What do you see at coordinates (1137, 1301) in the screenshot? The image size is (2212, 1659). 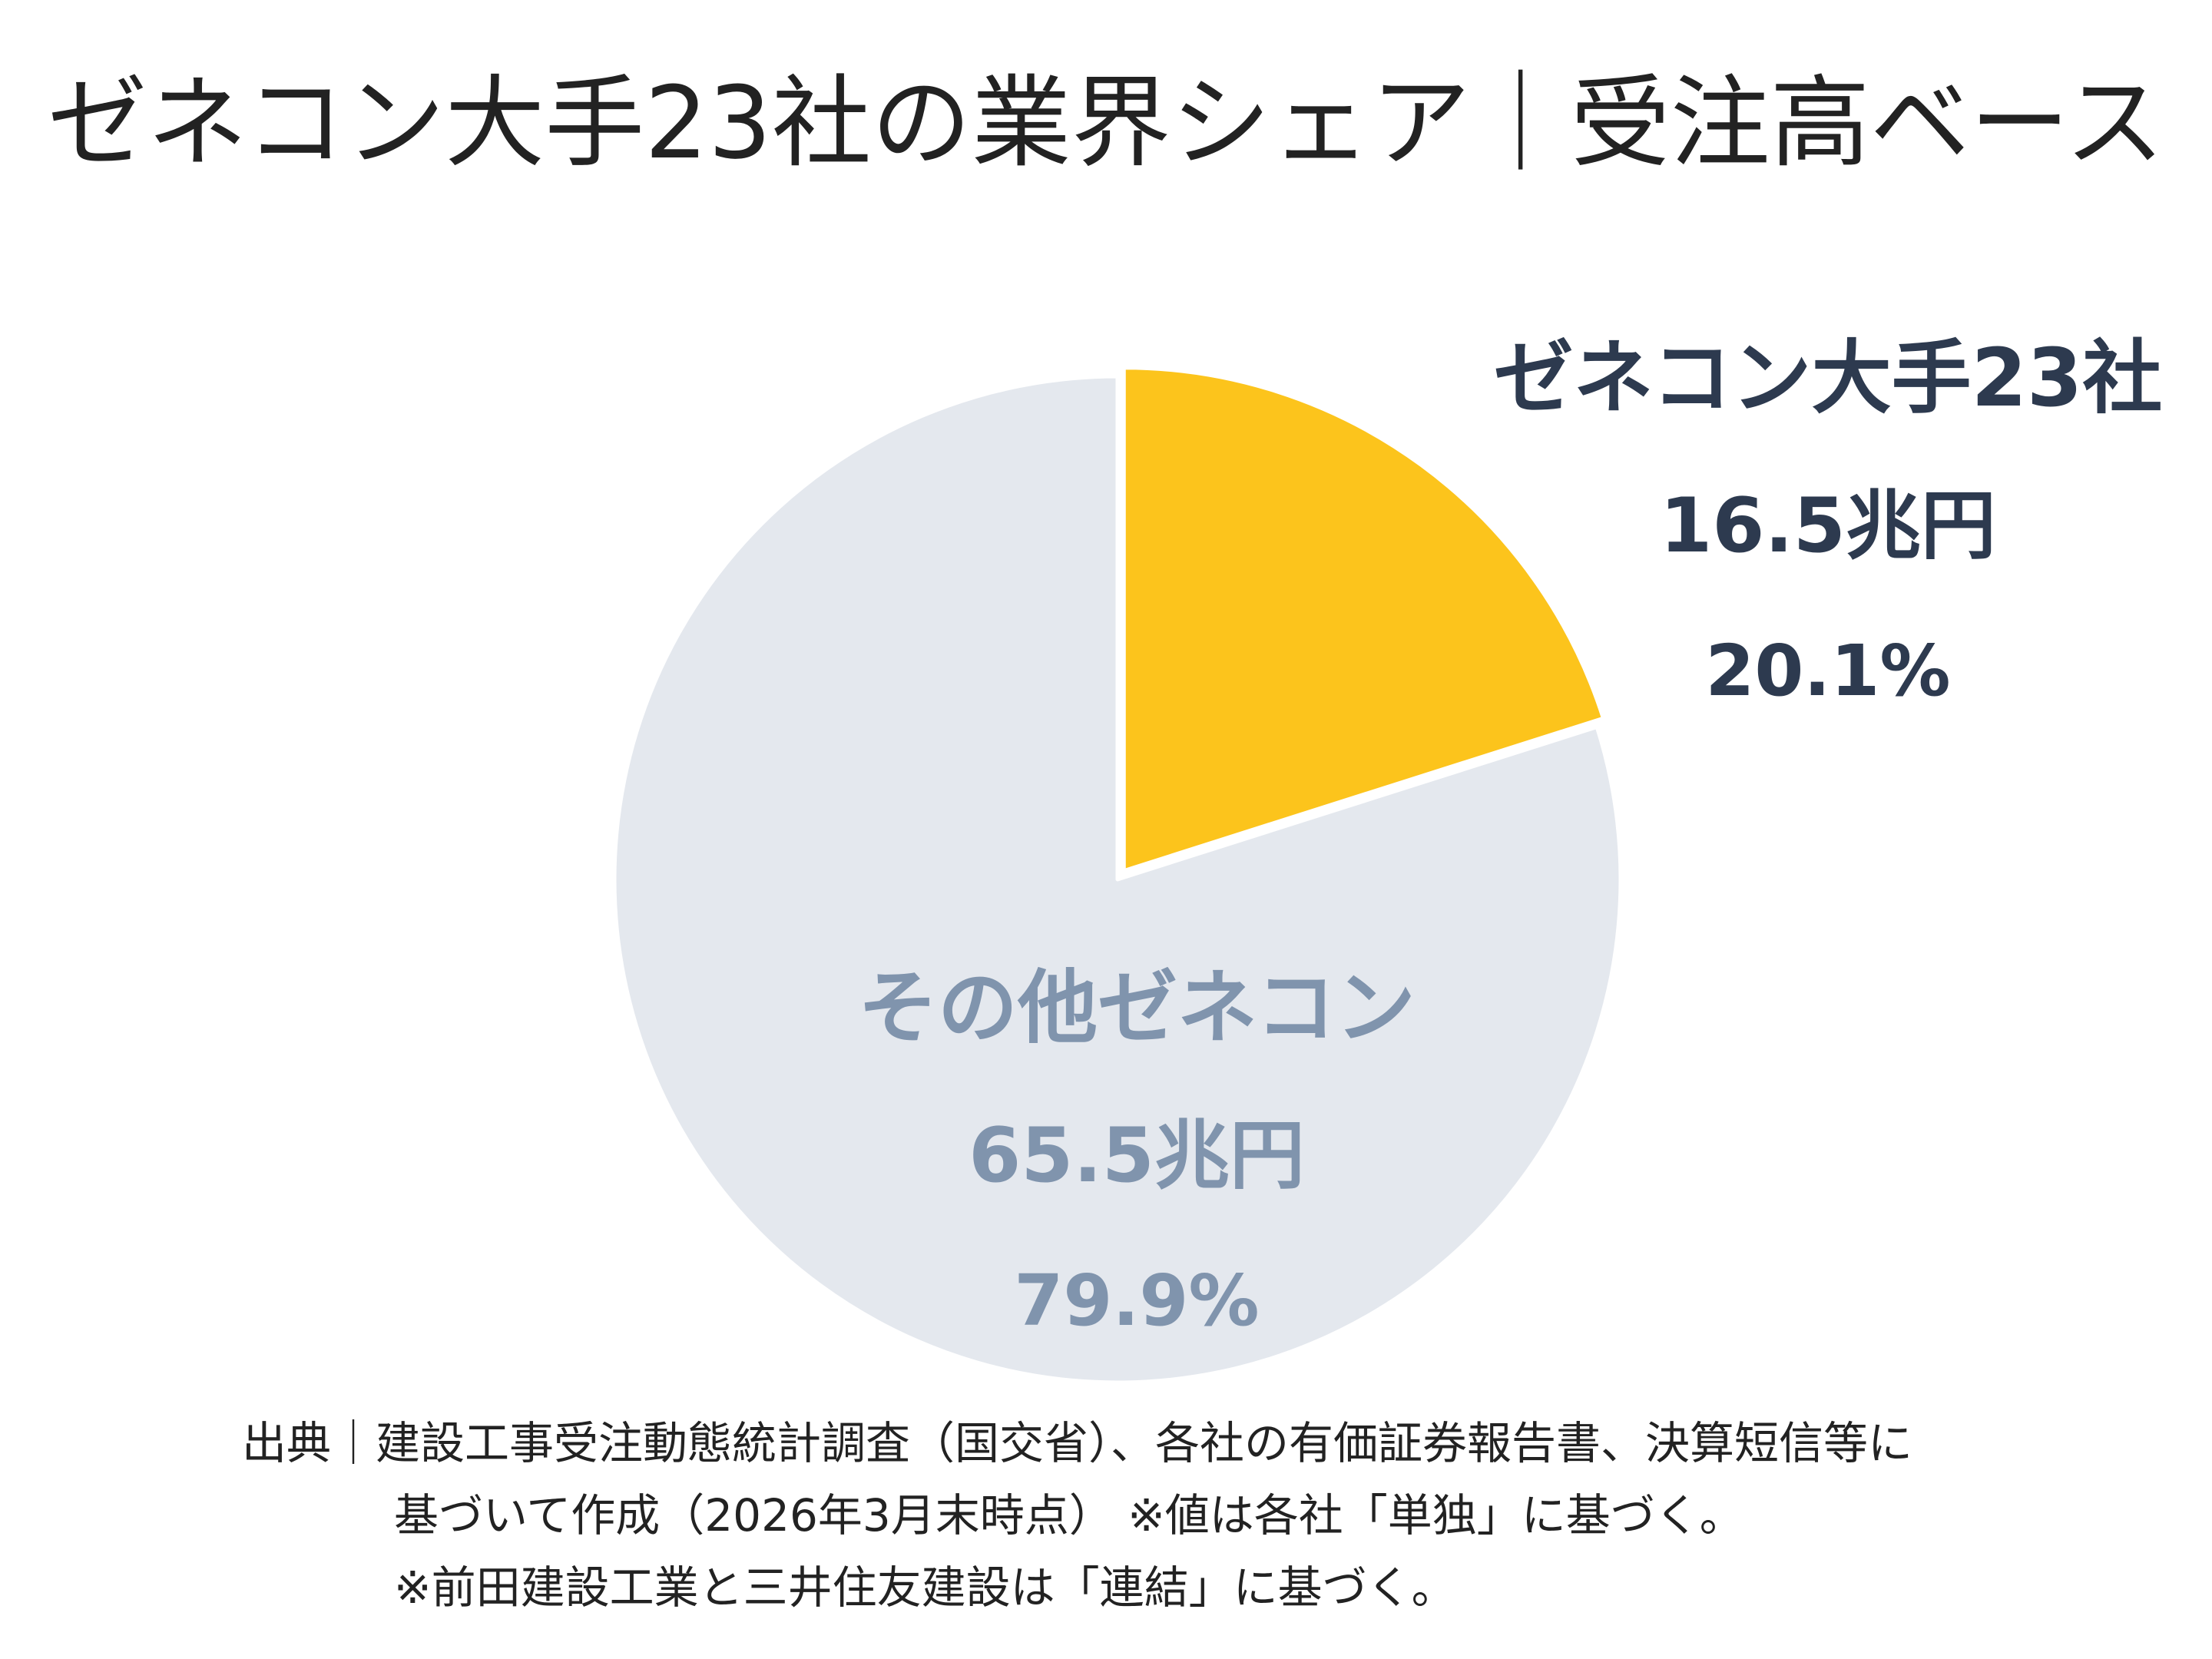 I see `other-slice-percent: 79.9%` at bounding box center [1137, 1301].